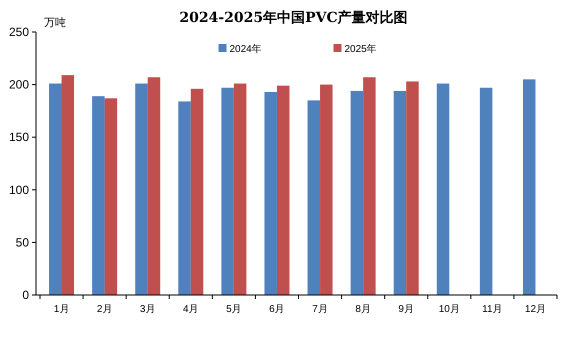  What do you see at coordinates (277, 309) in the screenshot?
I see `x-tick-label: 6月` at bounding box center [277, 309].